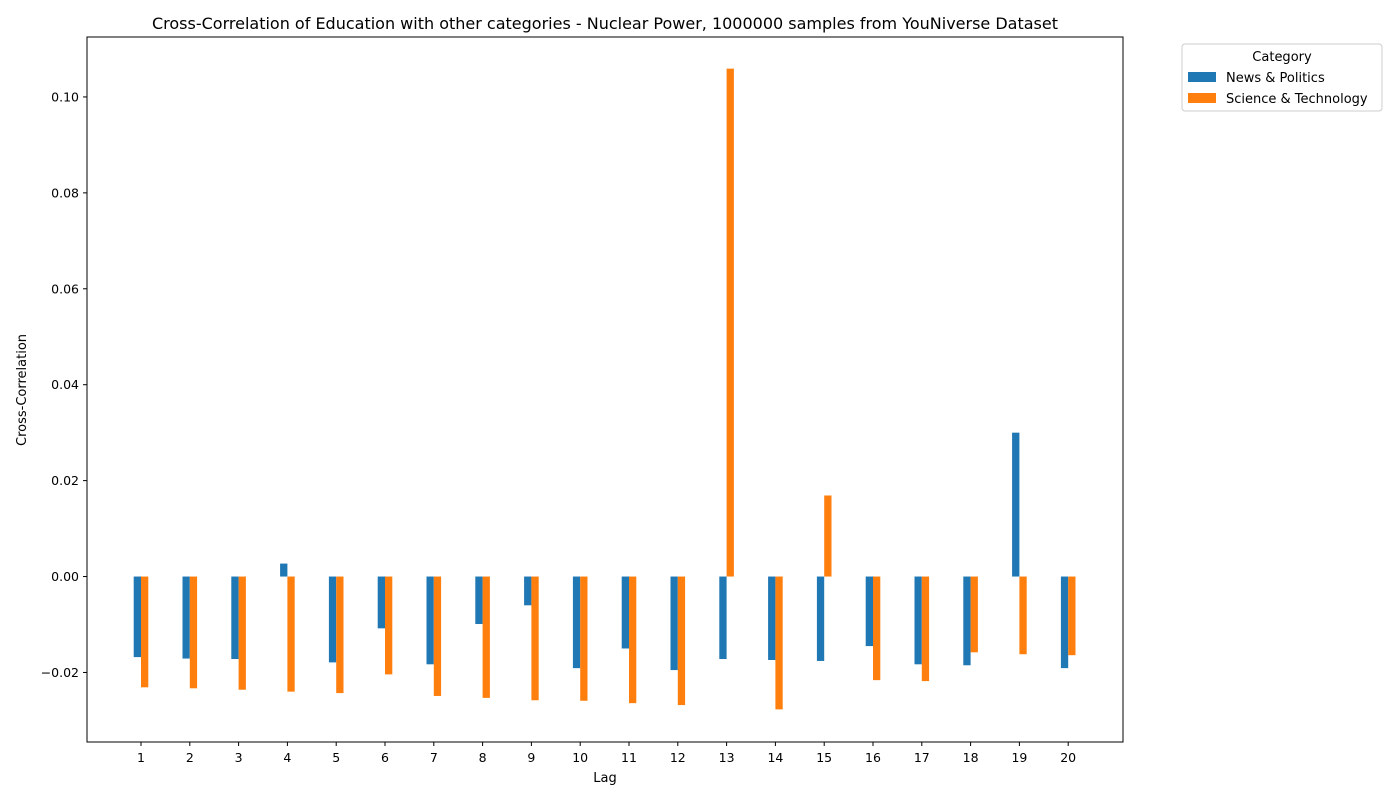 This screenshot has height=800, width=1400. I want to click on y-axis-ticks: −0.02 0.00 0.02 0.04 0.06 0.08 0.10, so click(64, 384).